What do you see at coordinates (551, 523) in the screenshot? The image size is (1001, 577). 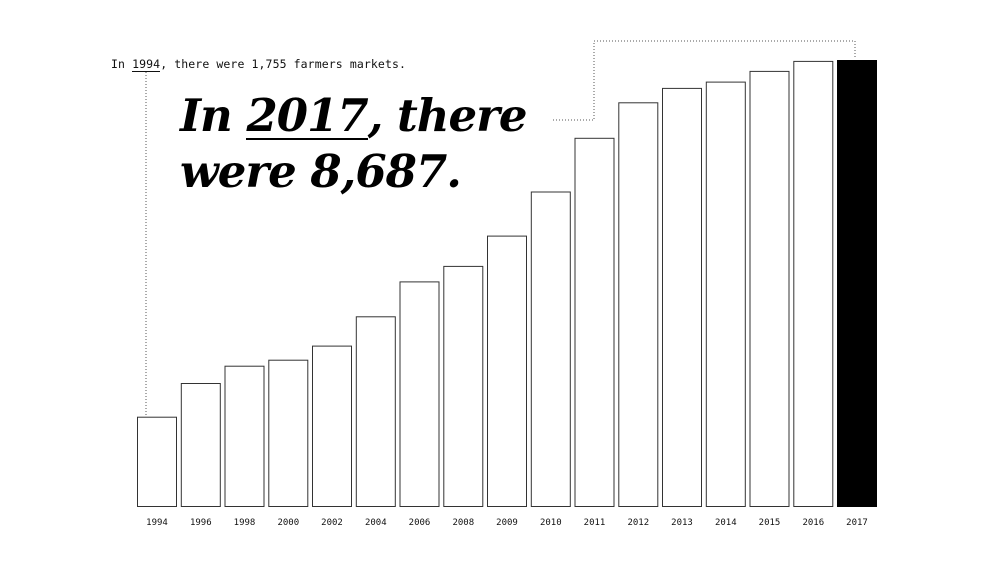 I see `x-tick-label: 2010` at bounding box center [551, 523].